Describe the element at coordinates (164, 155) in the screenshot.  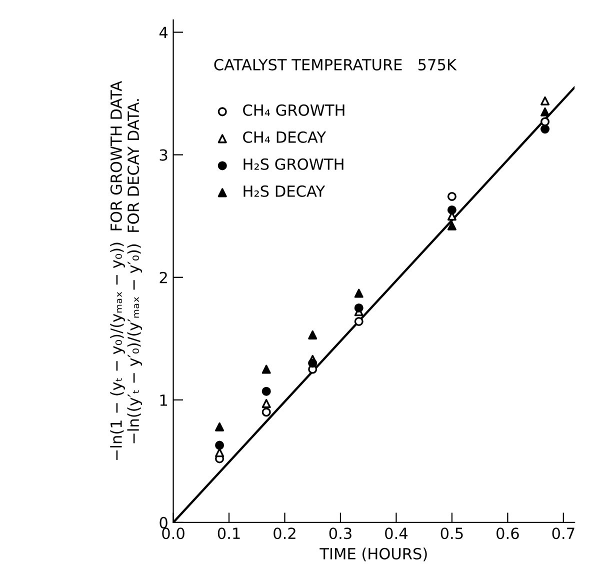
I see `y-tick-label: 3` at that location.